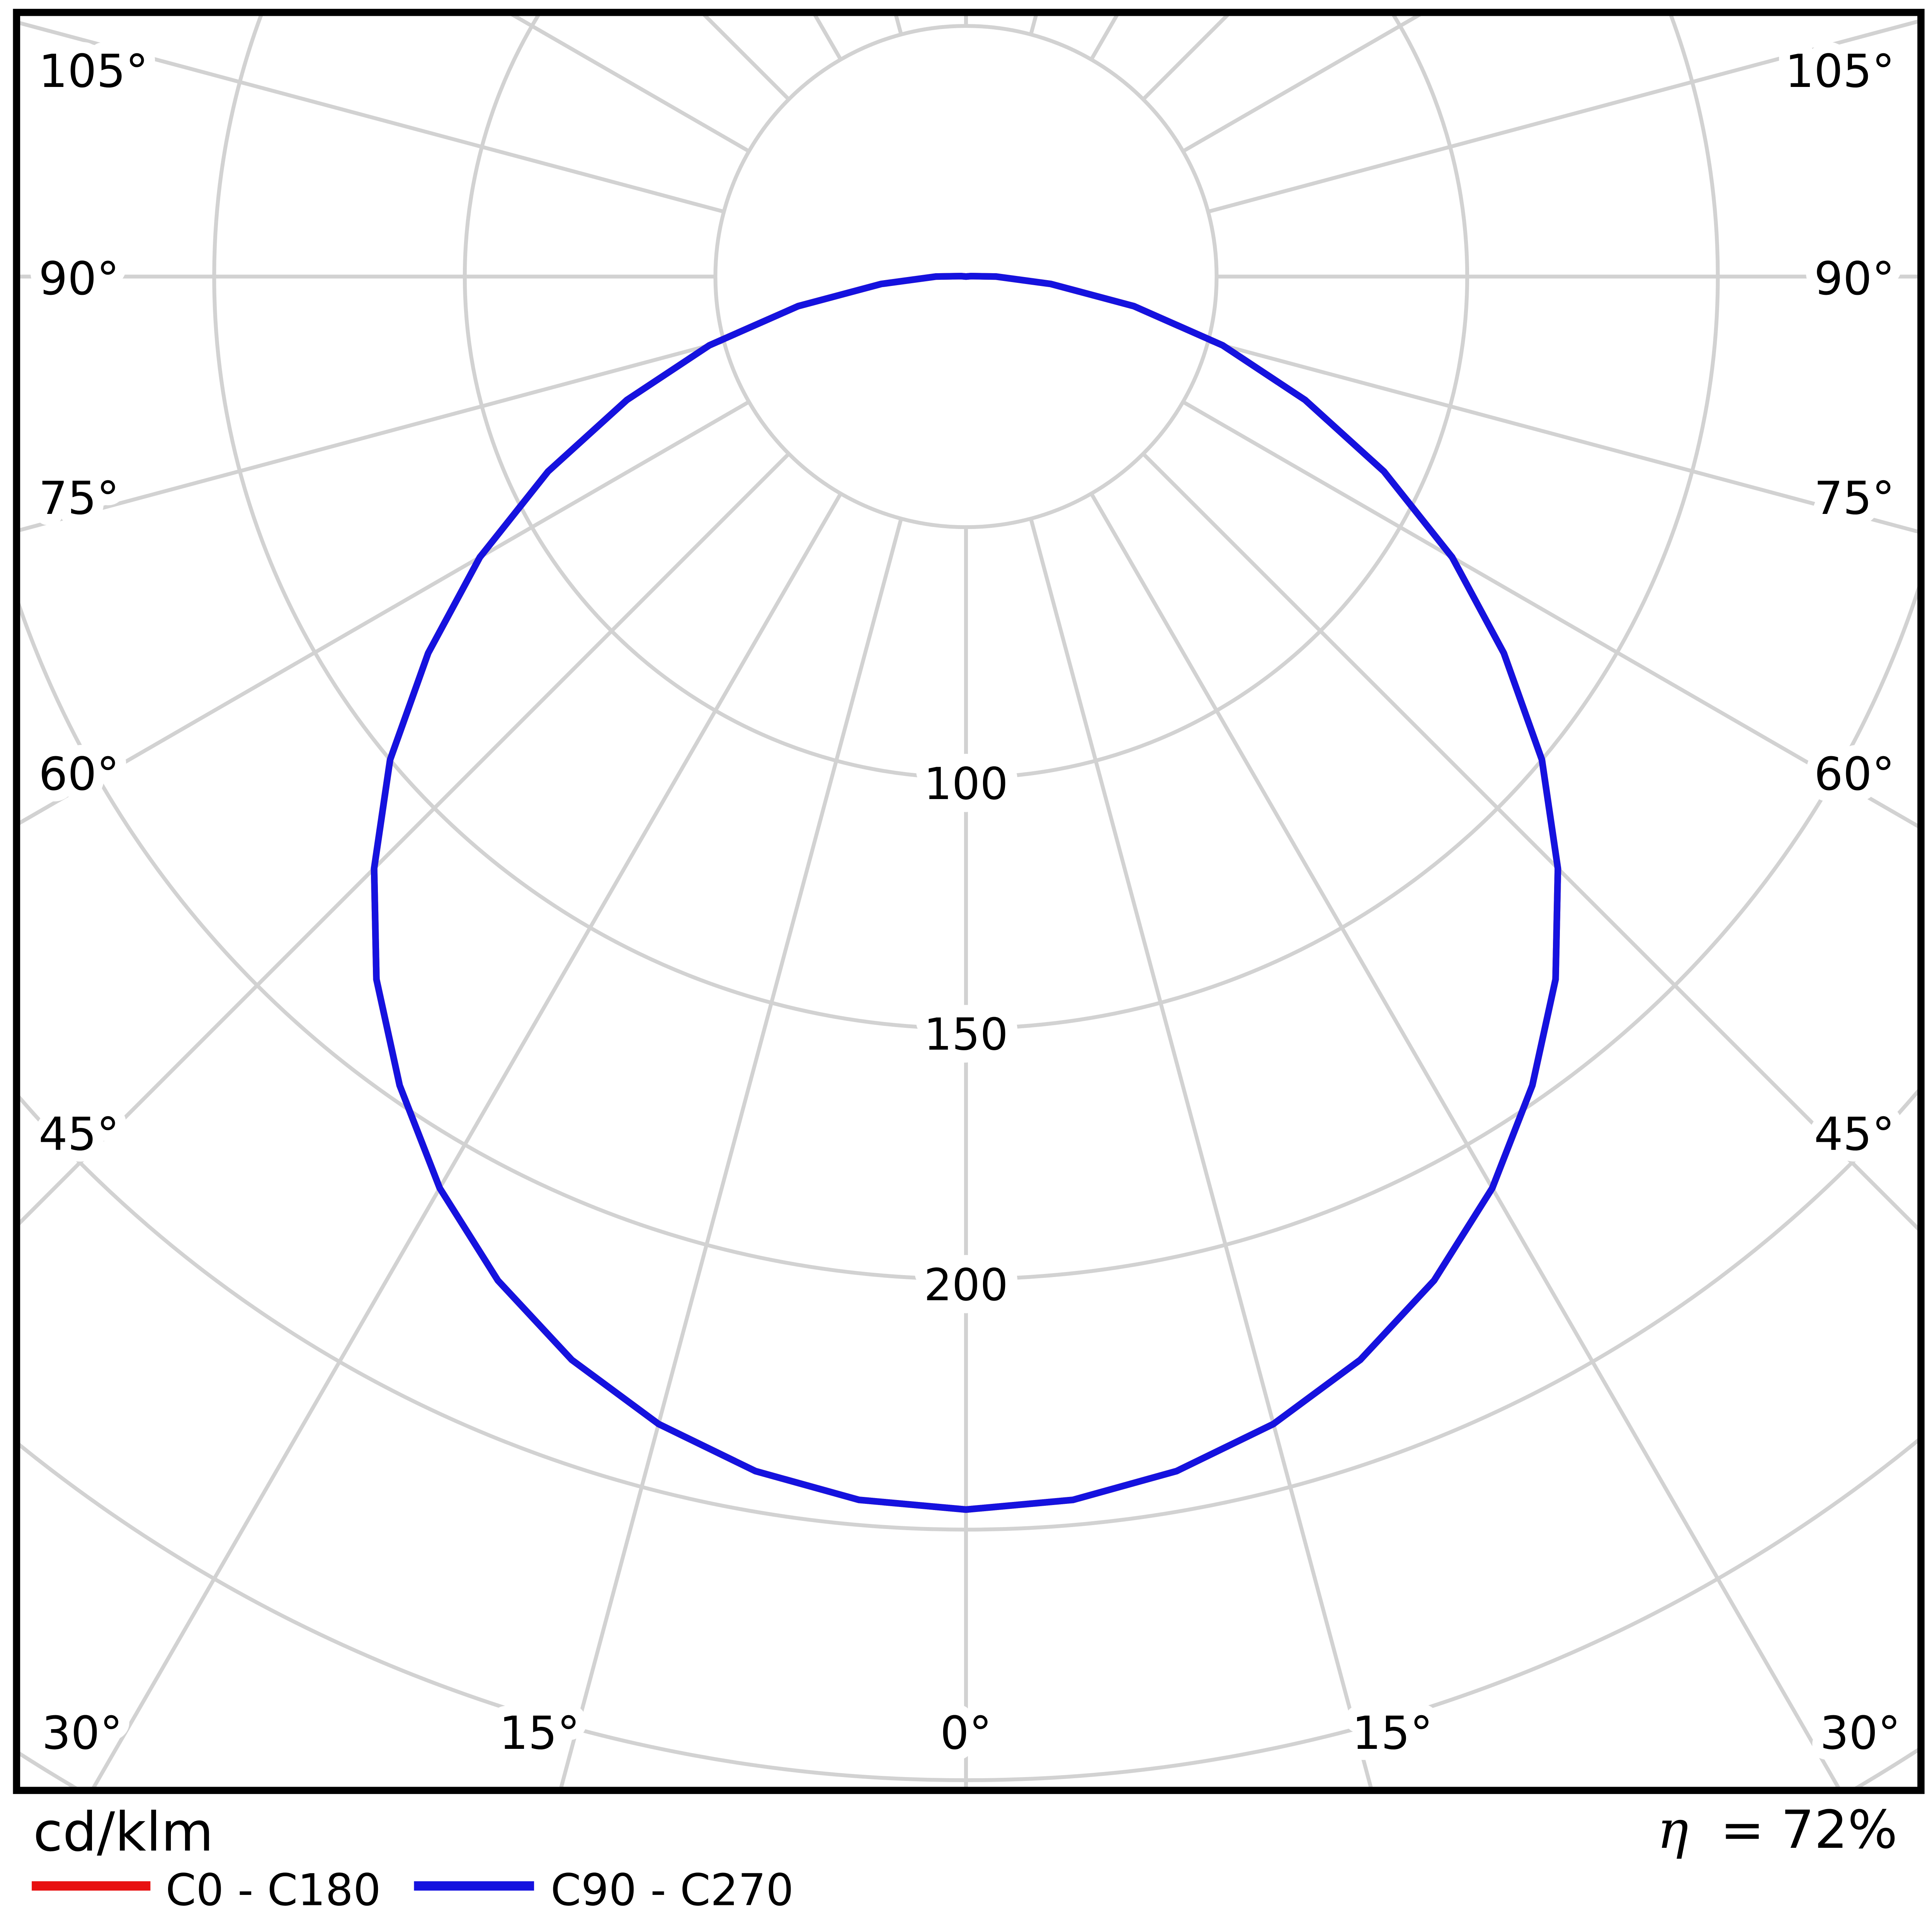 This screenshot has height=1932, width=1932. What do you see at coordinates (79, 278) in the screenshot?
I see `angle-label-left-90°: 90°` at bounding box center [79, 278].